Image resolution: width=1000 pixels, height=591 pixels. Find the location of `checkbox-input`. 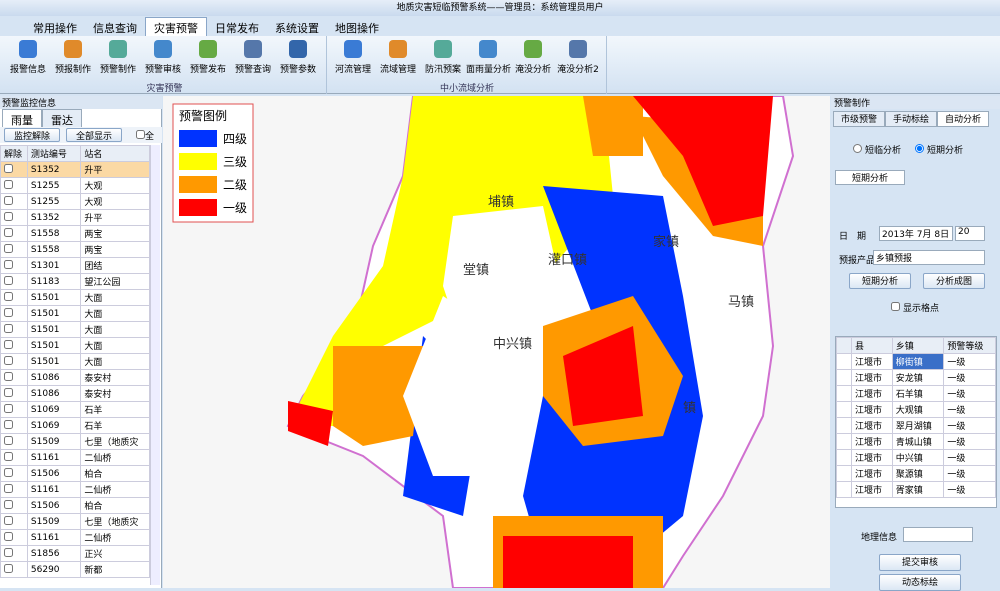

checkbox-input is located at coordinates (895, 306).